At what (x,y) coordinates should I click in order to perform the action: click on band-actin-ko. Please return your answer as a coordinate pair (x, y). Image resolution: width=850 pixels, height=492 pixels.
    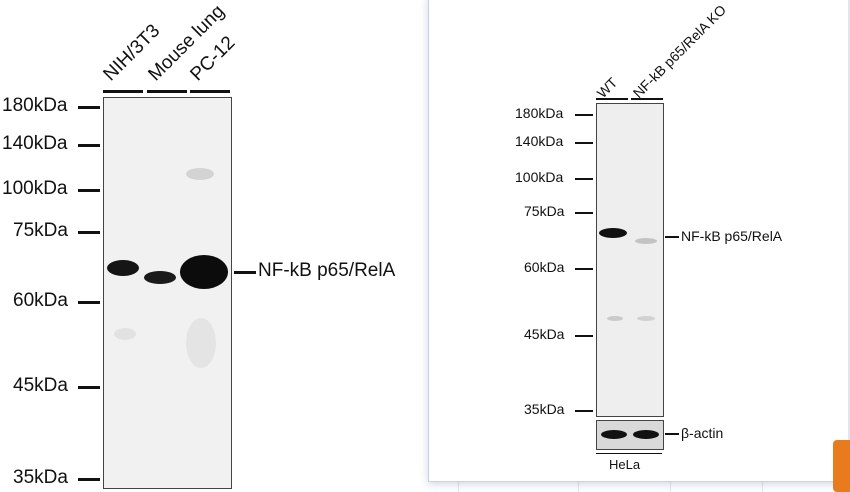
    Looking at the image, I should click on (646, 434).